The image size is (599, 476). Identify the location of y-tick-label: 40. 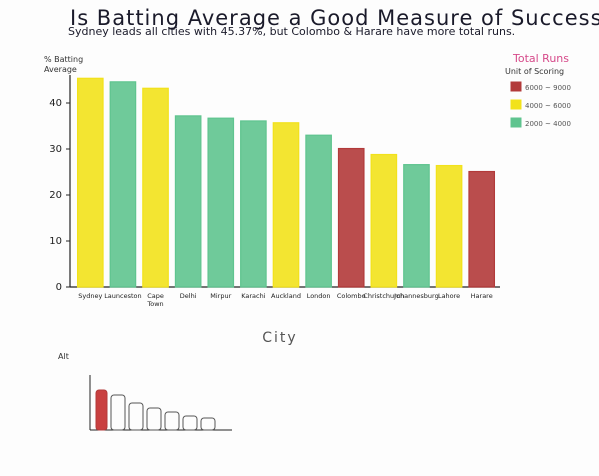
(55, 103).